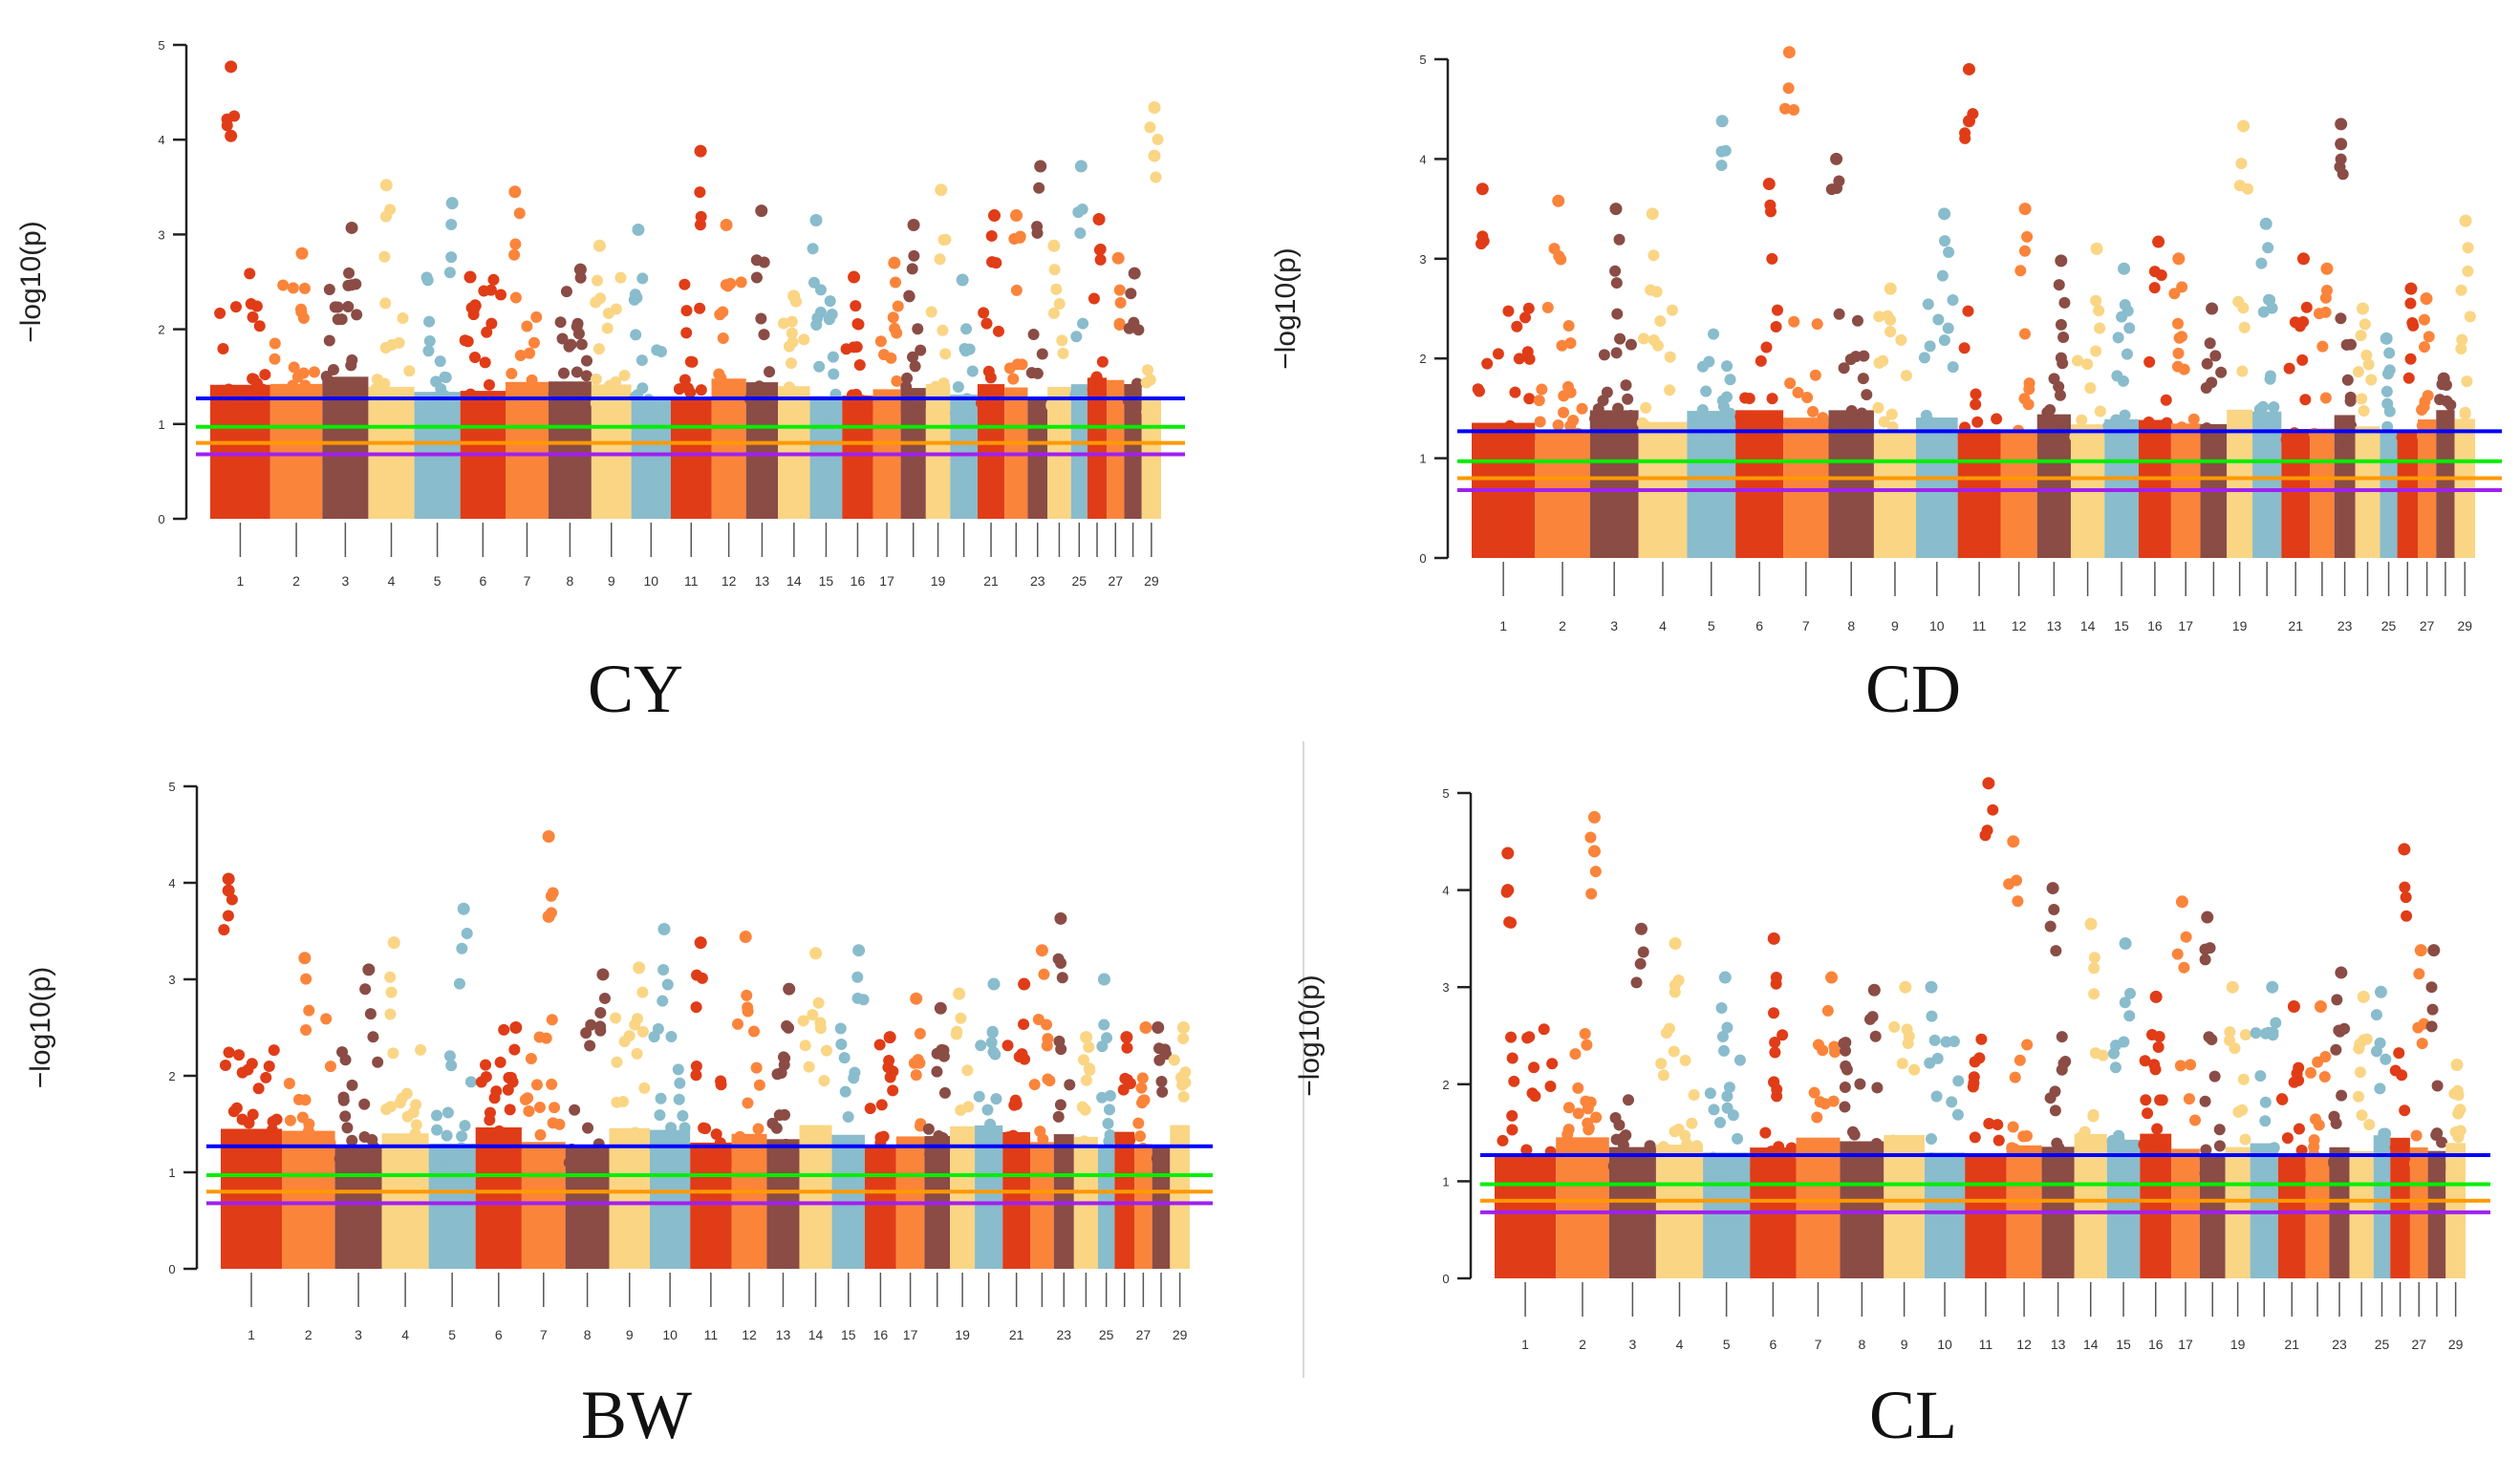 The height and width of the screenshot is (1479, 2520). Describe the element at coordinates (499, 1334) in the screenshot. I see `x-tick-label: 6` at that location.